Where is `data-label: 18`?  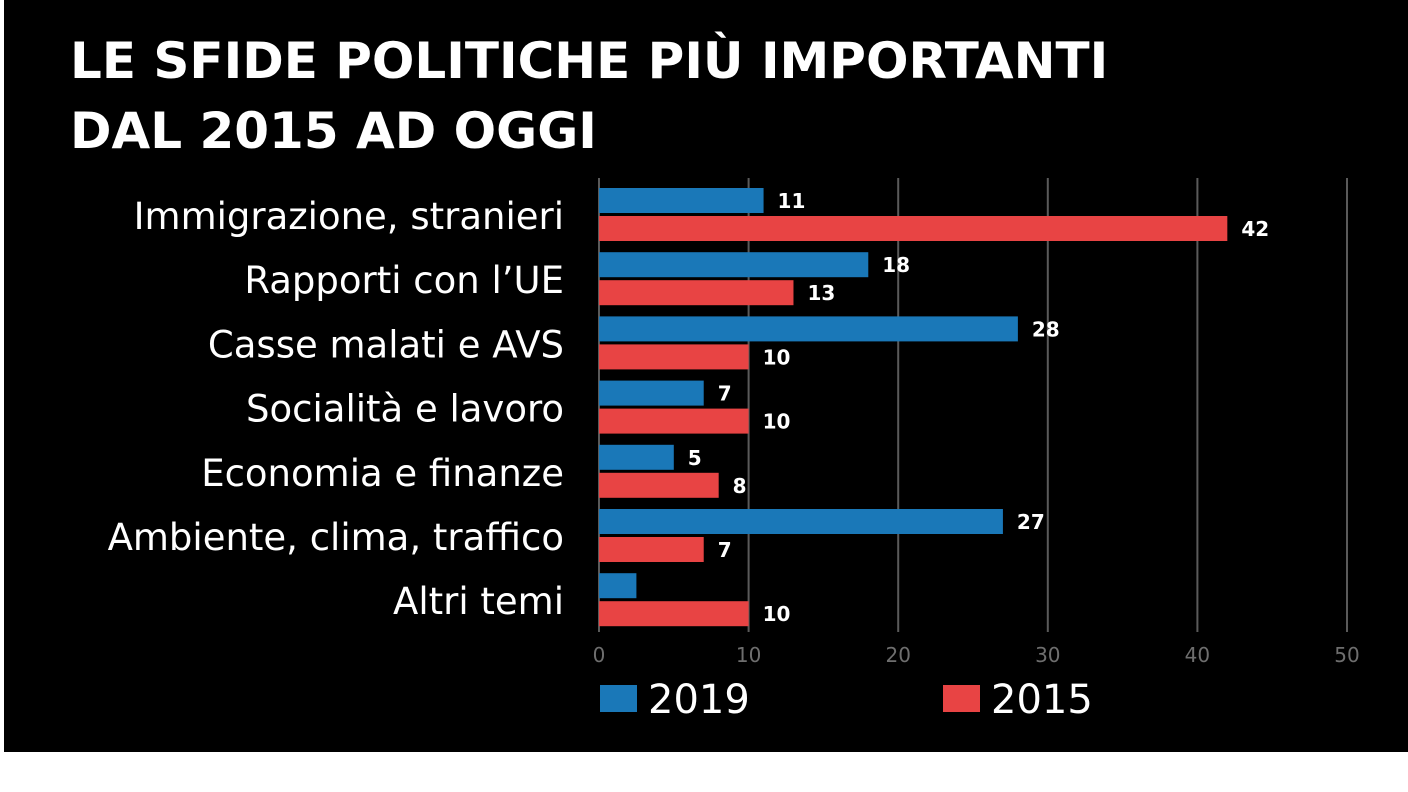 data-label: 18 is located at coordinates (896, 265).